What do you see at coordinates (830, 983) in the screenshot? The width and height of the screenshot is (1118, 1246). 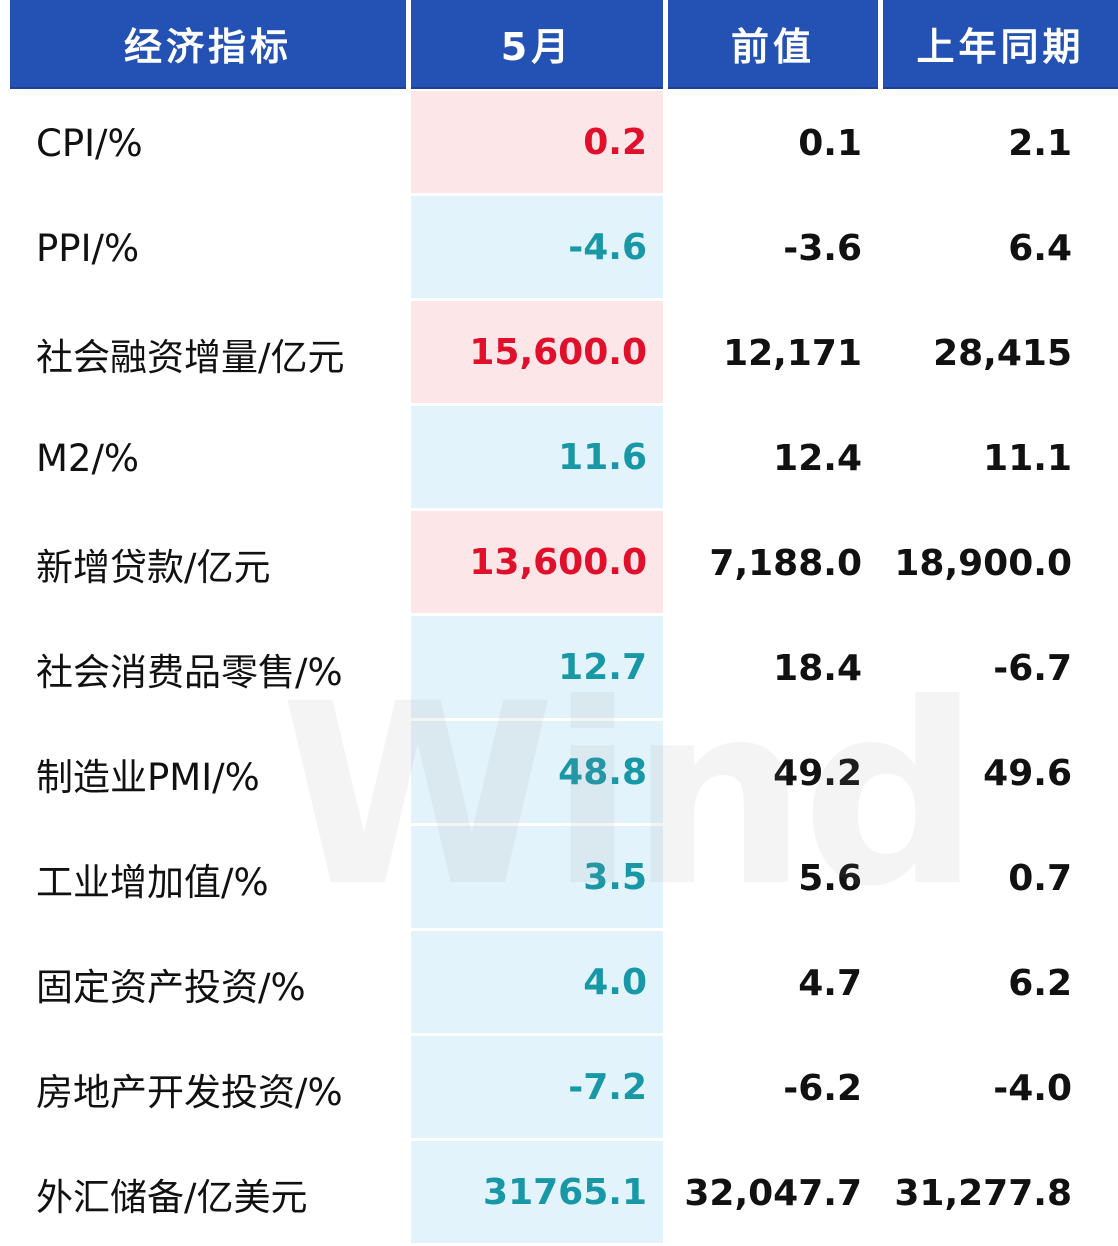 I see `previous-value: 4.7` at bounding box center [830, 983].